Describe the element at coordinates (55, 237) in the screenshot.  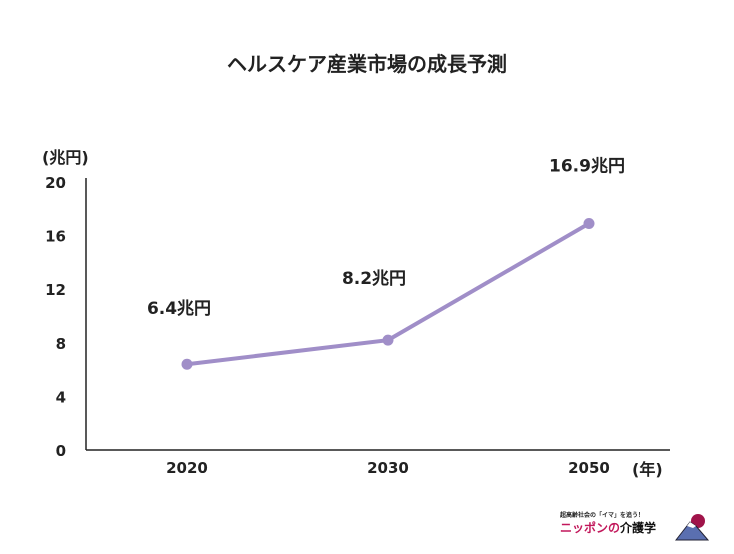
I see `y-tick-label: 16` at that location.